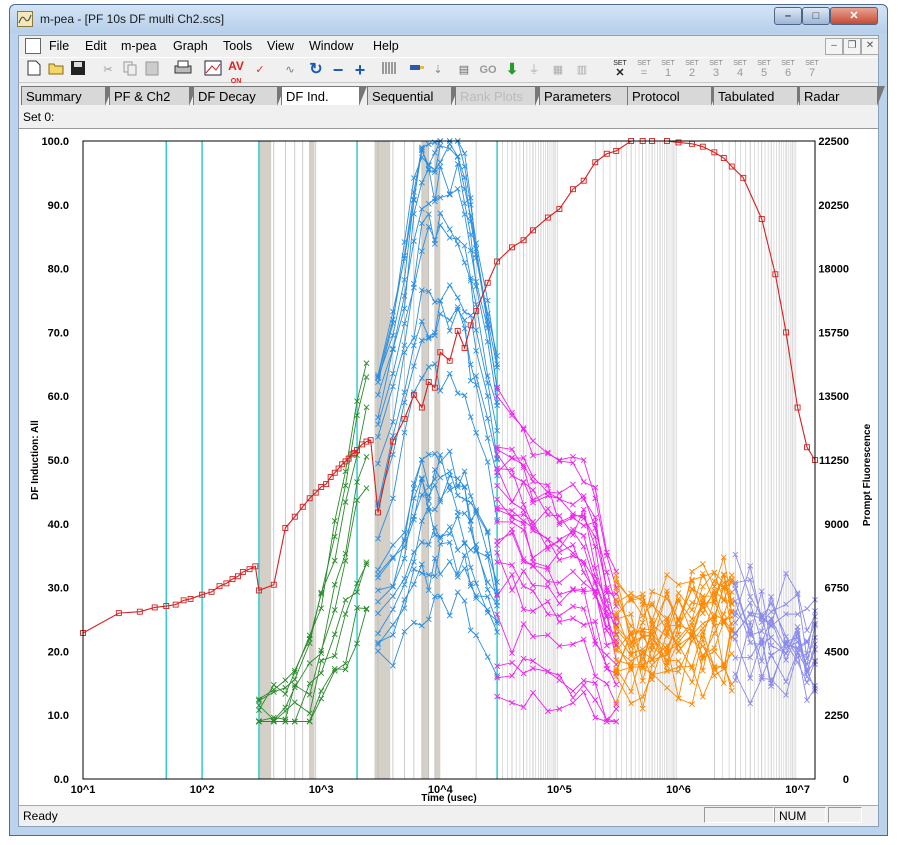  I want to click on sensor-icon: ⇣, so click(438, 70).